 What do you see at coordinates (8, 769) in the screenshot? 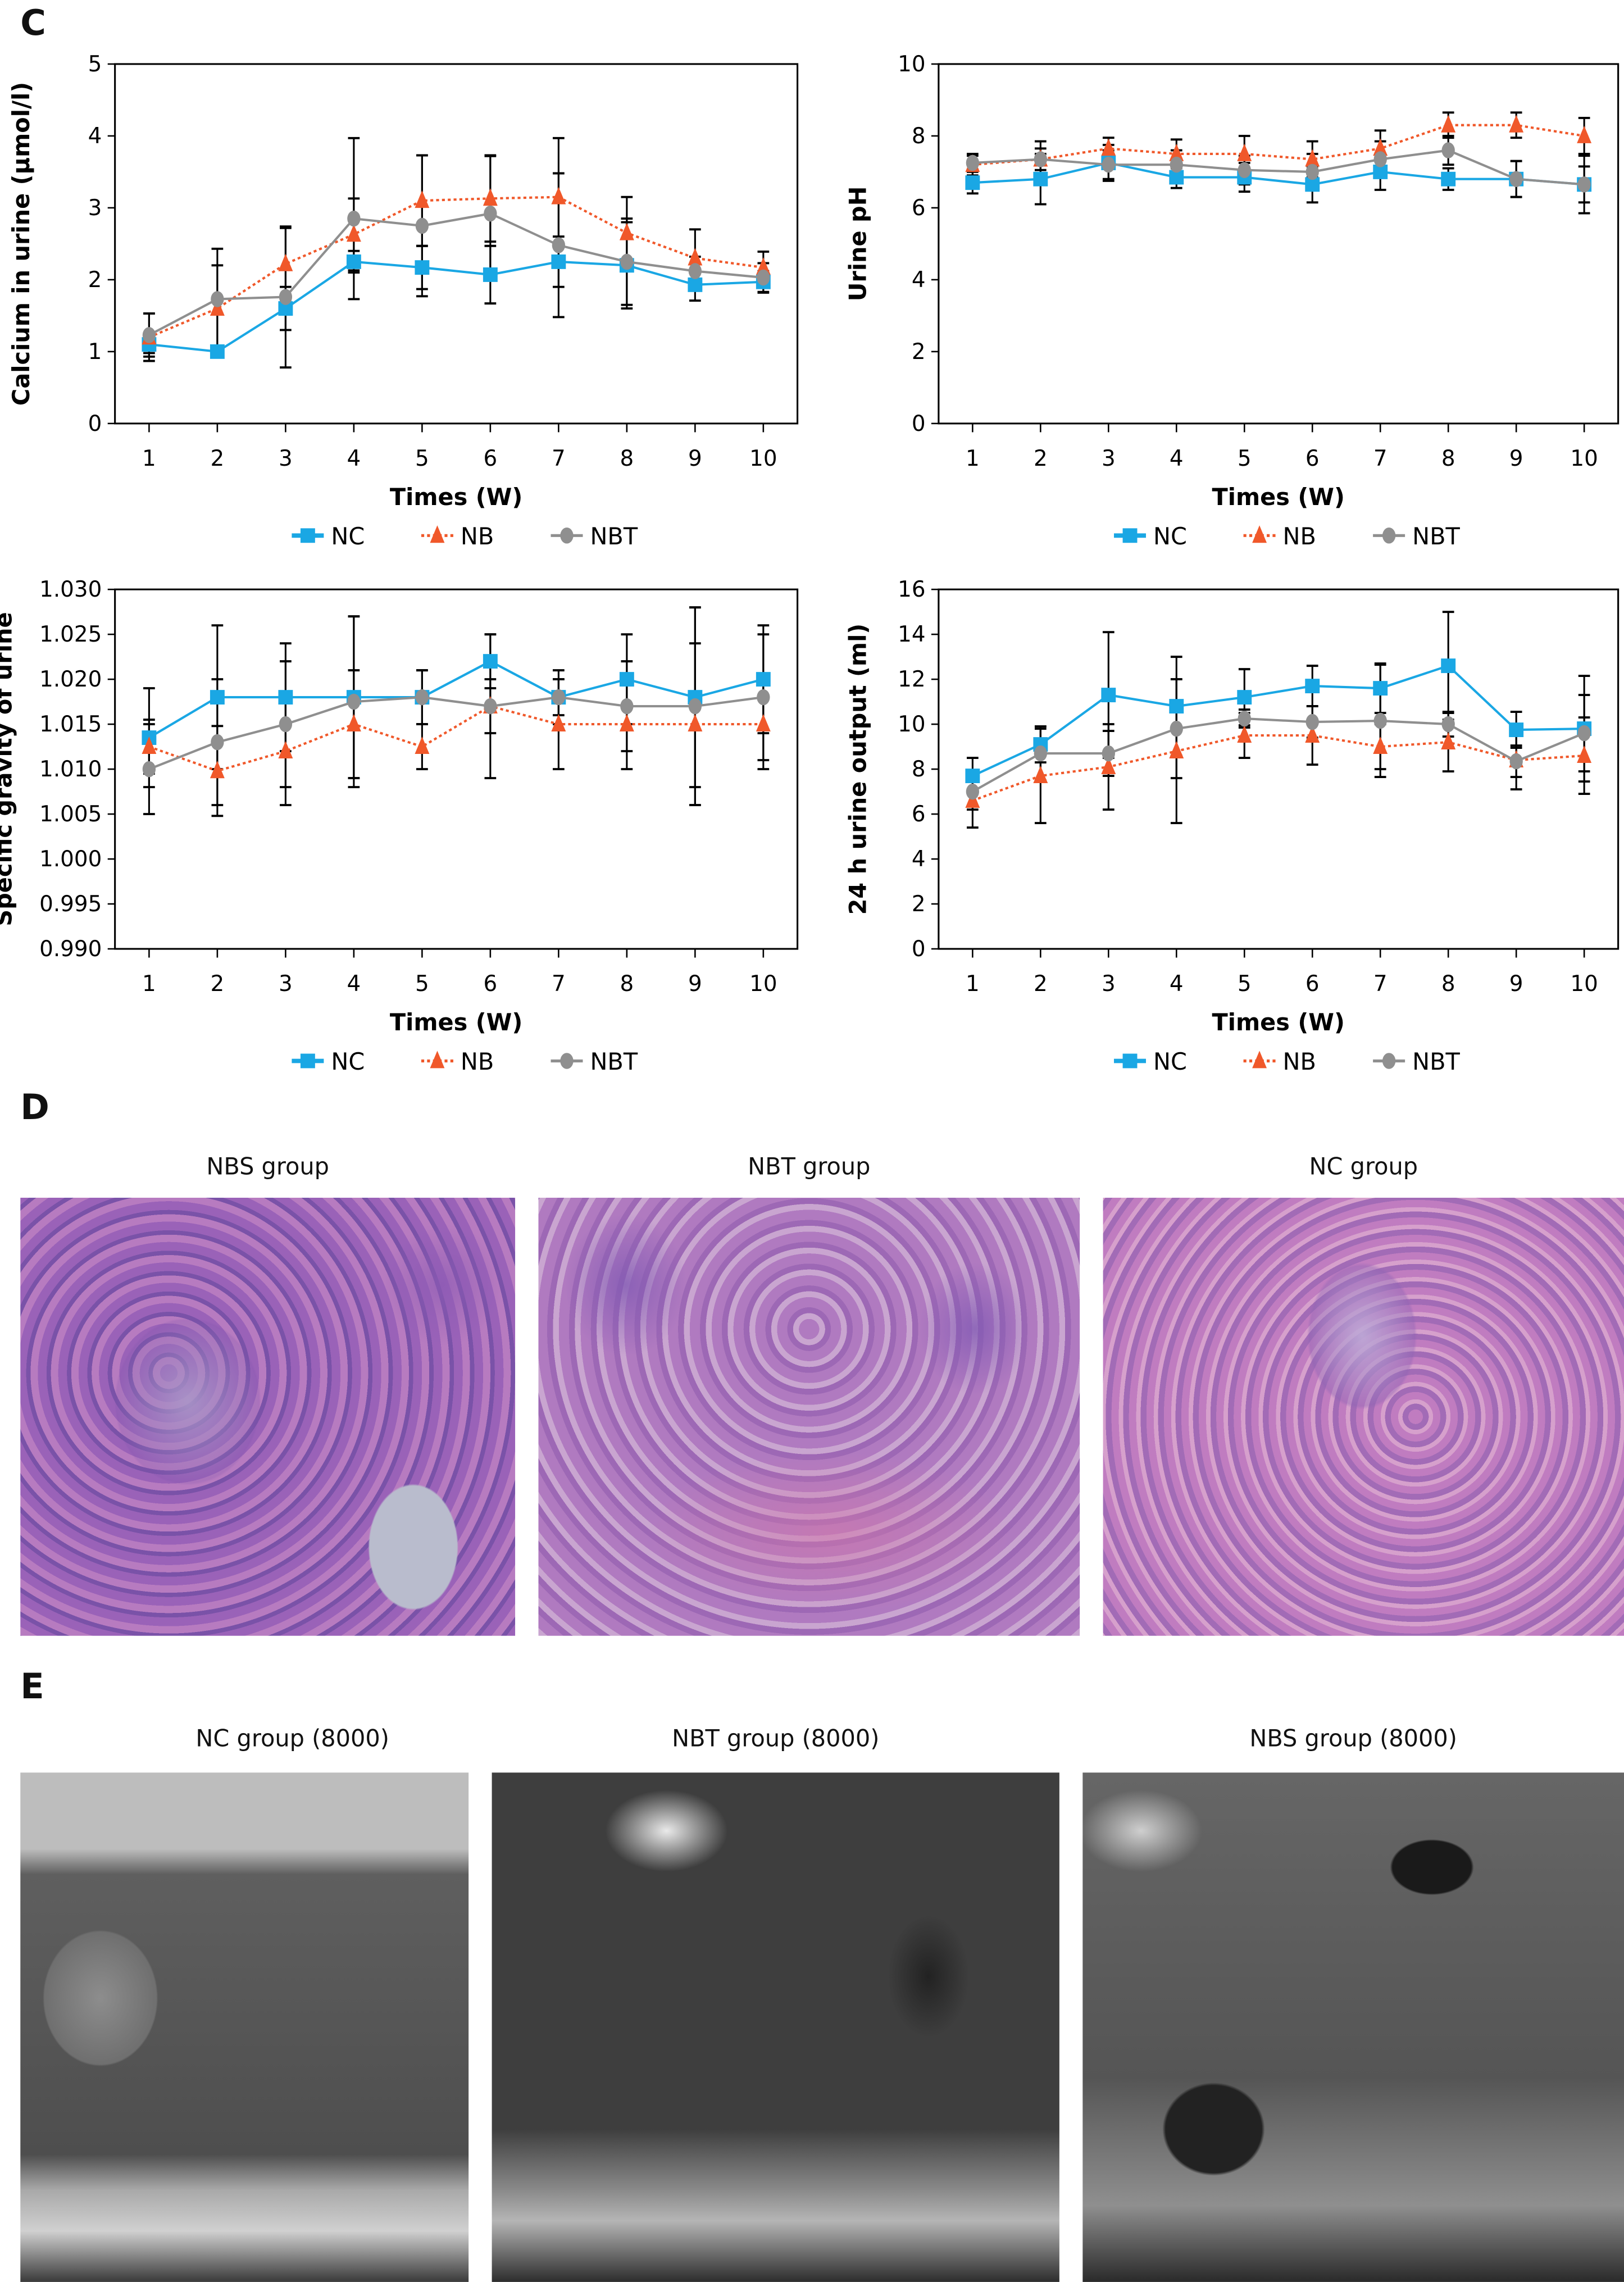
I see `y-axis-label: Specific gravity of urine` at bounding box center [8, 769].